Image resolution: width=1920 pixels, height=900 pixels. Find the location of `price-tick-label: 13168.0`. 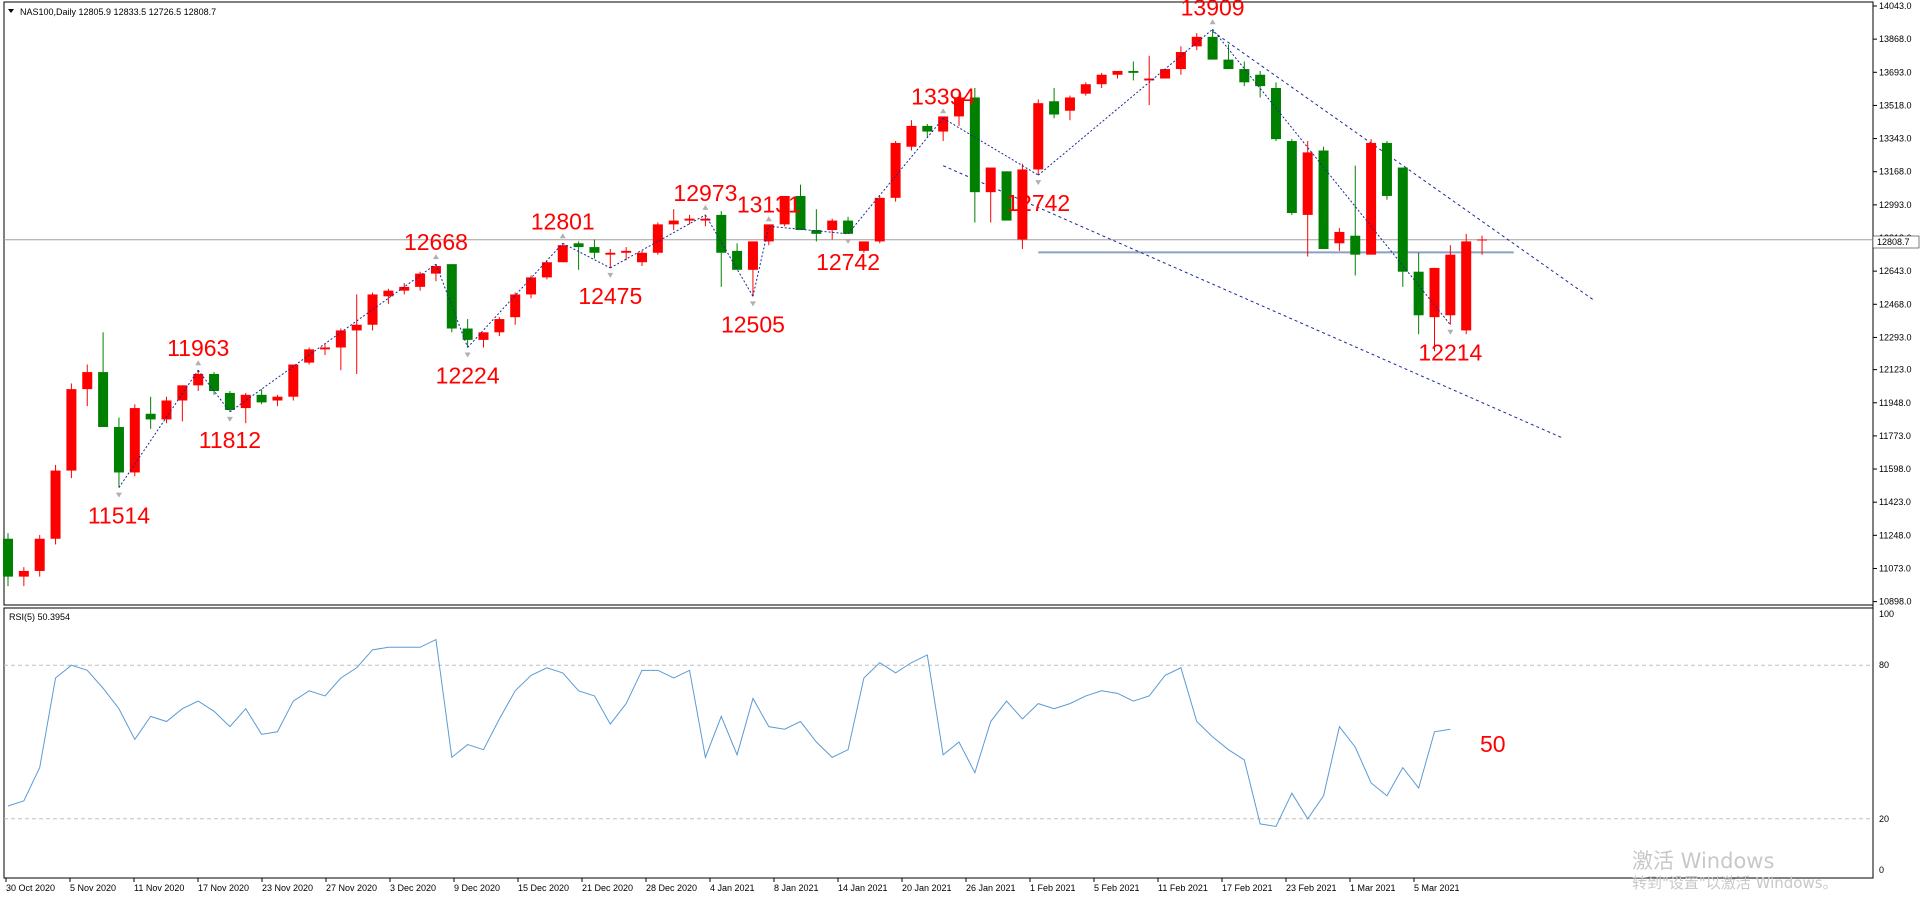

price-tick-label: 13168.0 is located at coordinates (1895, 172).